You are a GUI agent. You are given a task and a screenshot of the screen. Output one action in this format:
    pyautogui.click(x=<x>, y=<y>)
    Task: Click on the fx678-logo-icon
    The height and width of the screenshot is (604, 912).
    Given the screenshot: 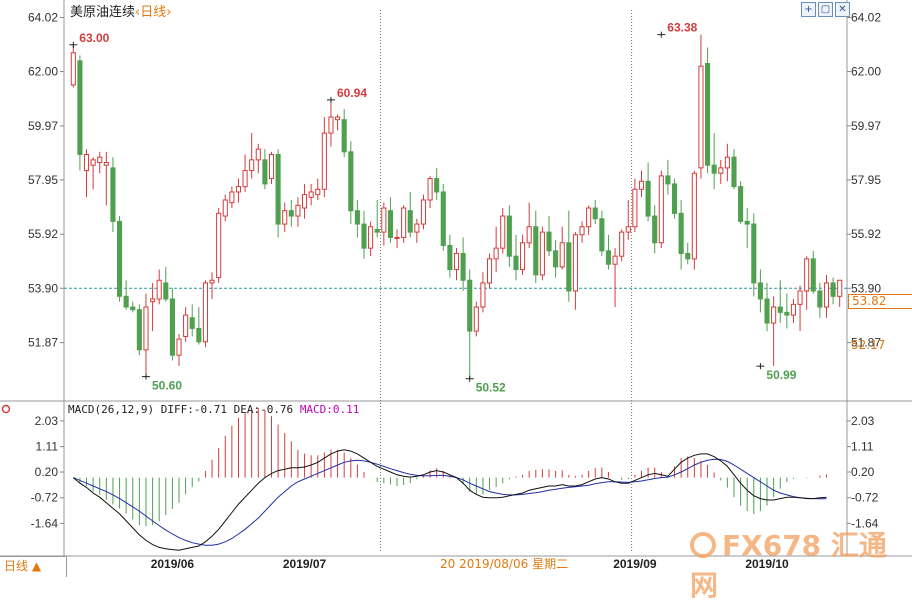 What is the action you would take?
    pyautogui.click(x=703, y=545)
    